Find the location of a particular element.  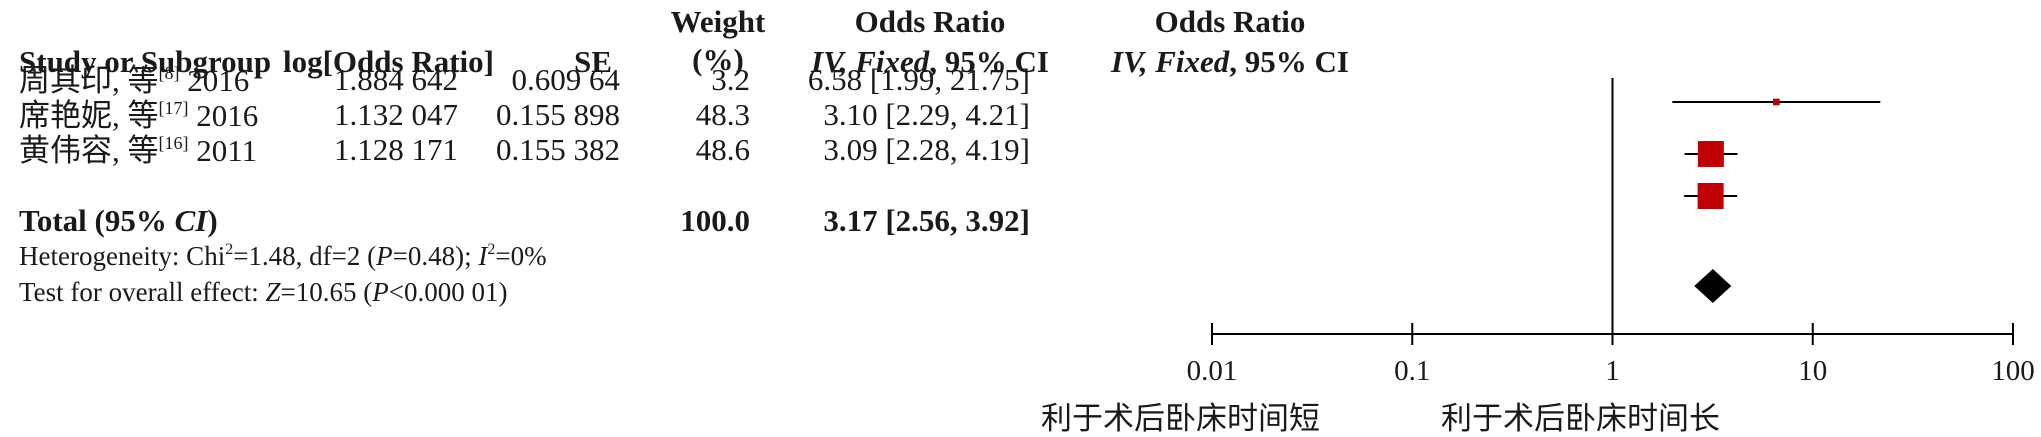

het-i-letter: I is located at coordinates (483, 256).